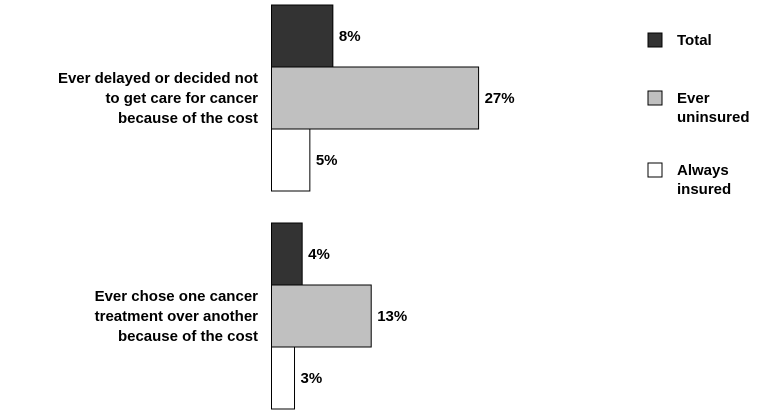  Describe the element at coordinates (392, 316) in the screenshot. I see `data-label: 13%` at that location.